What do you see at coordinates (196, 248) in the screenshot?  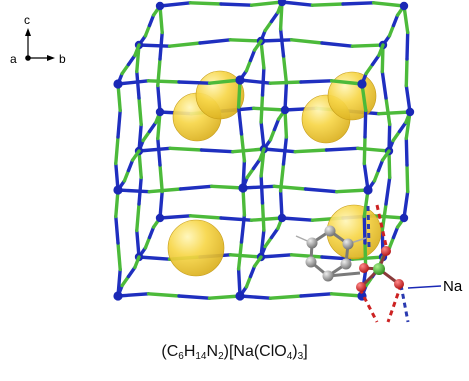 I see `cation-sphere` at bounding box center [196, 248].